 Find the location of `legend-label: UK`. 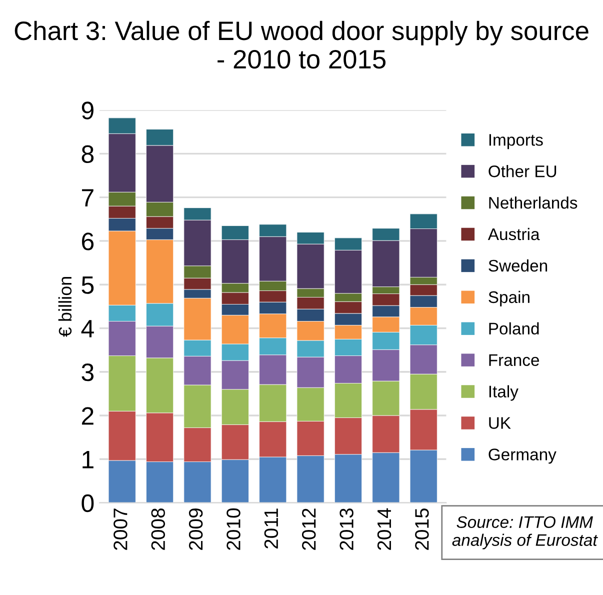

legend-label: UK is located at coordinates (500, 423).